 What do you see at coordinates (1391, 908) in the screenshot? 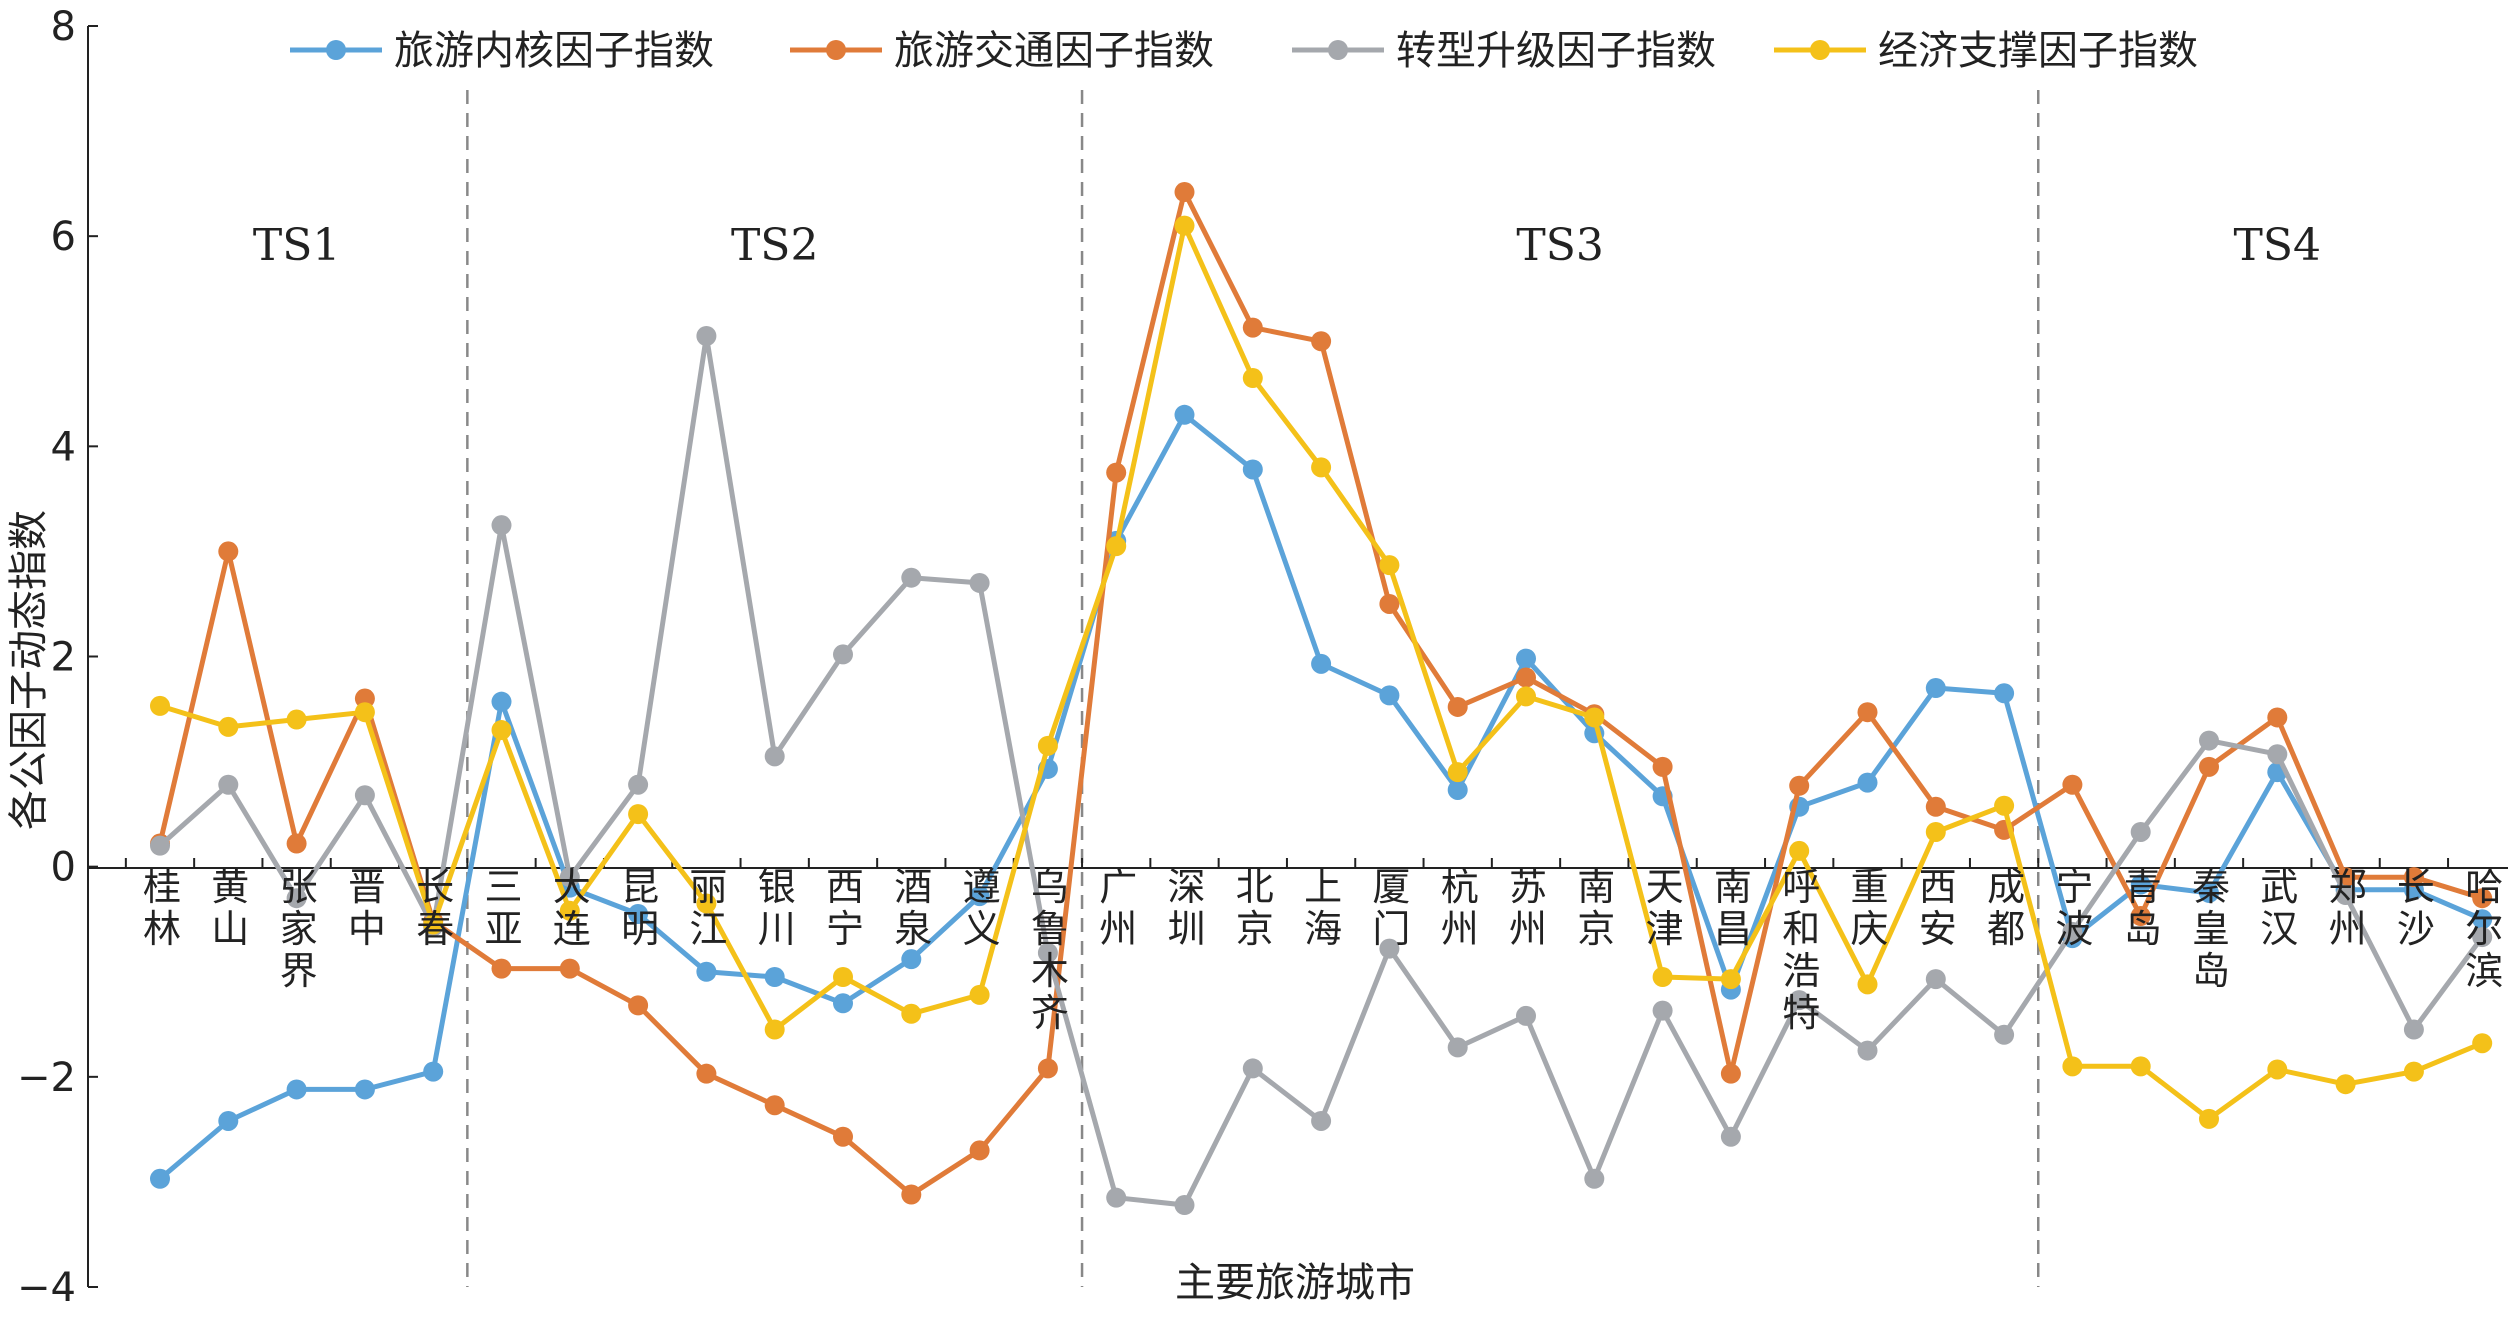
I see `x-tick-label: 厦门` at bounding box center [1391, 908].